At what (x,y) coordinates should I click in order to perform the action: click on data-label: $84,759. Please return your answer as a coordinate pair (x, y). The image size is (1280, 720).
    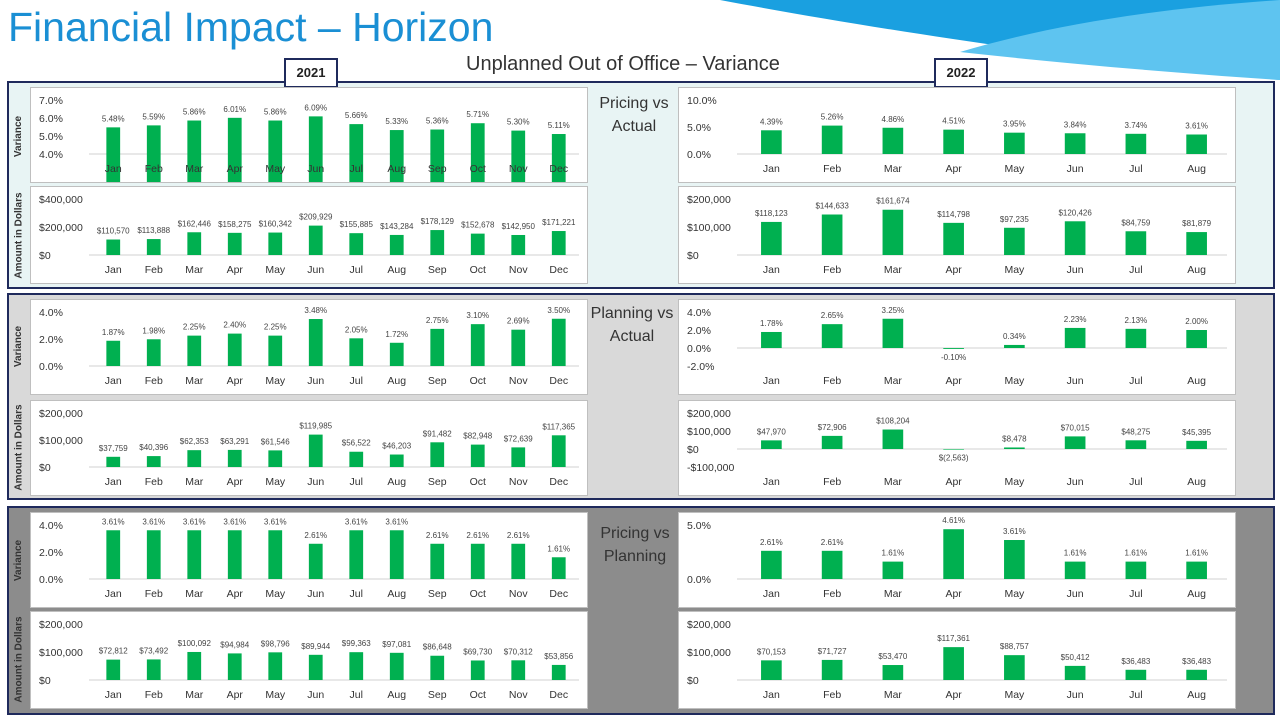
    Looking at the image, I should click on (1135, 222).